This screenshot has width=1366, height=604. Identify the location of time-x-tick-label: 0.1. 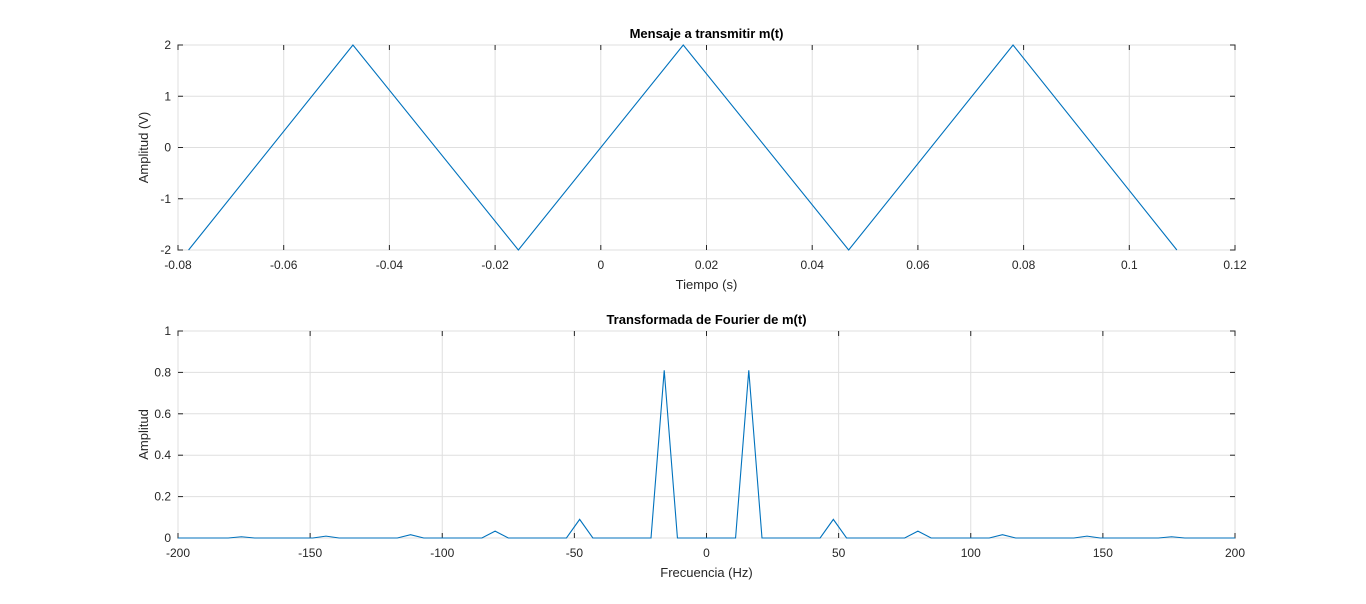
(1129, 265).